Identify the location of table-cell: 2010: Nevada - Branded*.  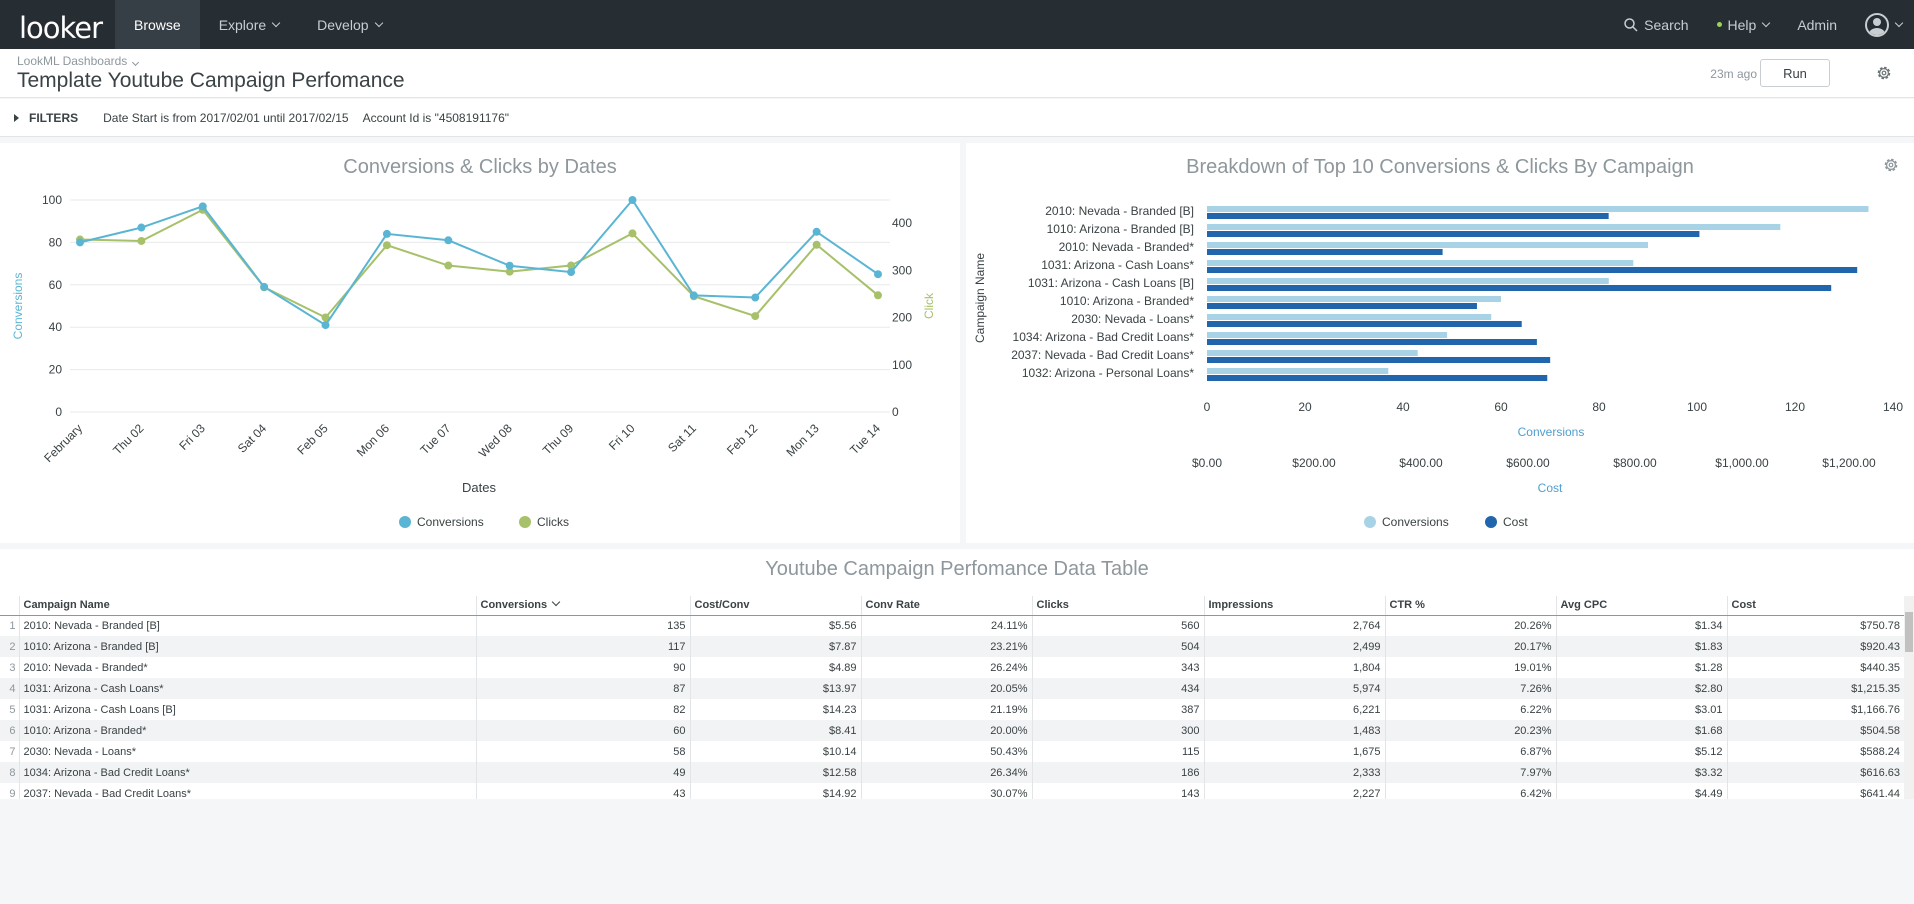
(247, 667).